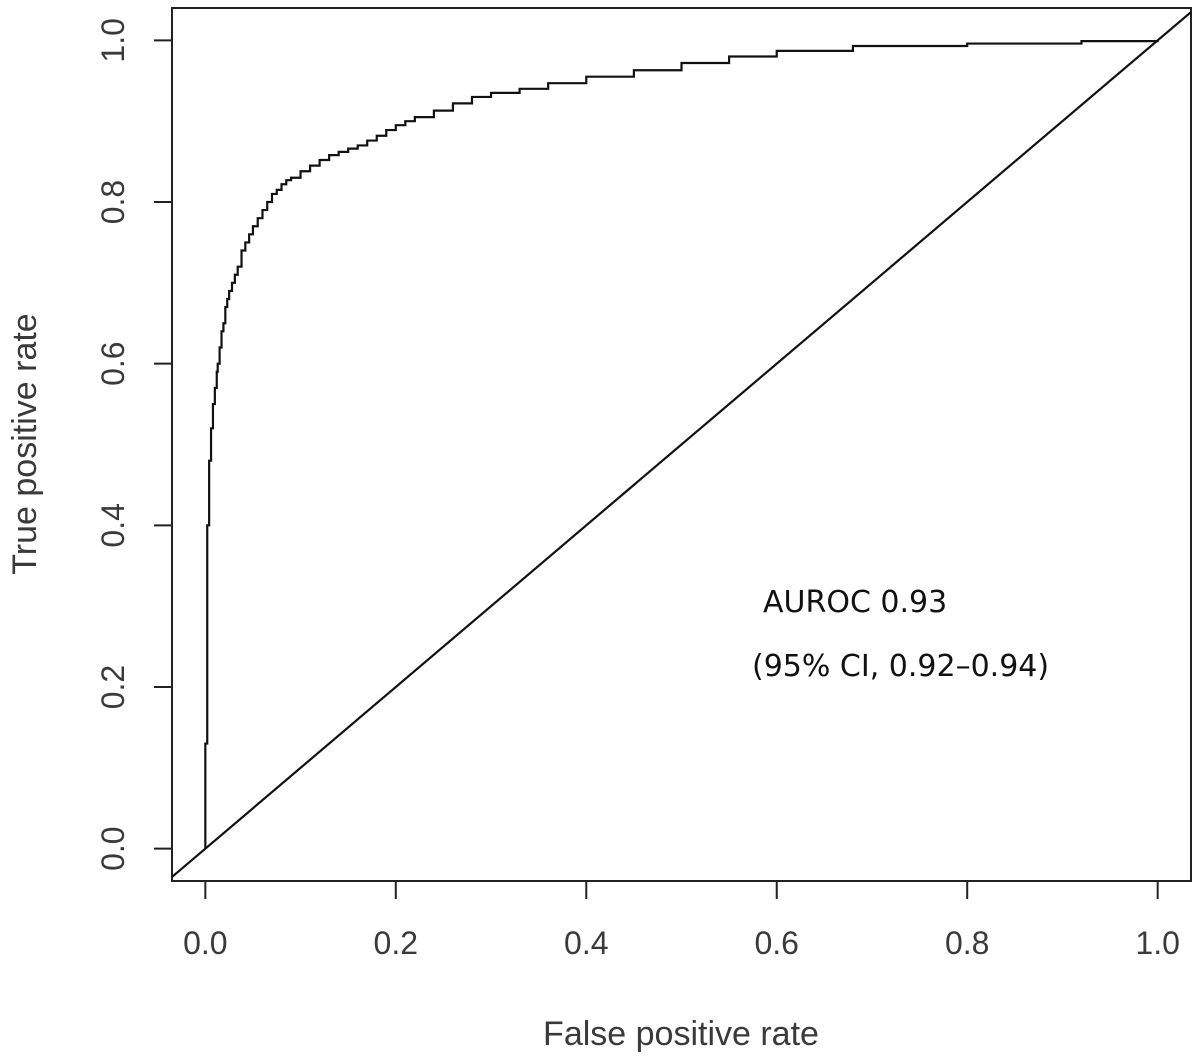 This screenshot has width=1200, height=1059. Describe the element at coordinates (776, 943) in the screenshot. I see `x-tick-label: 0.6` at that location.